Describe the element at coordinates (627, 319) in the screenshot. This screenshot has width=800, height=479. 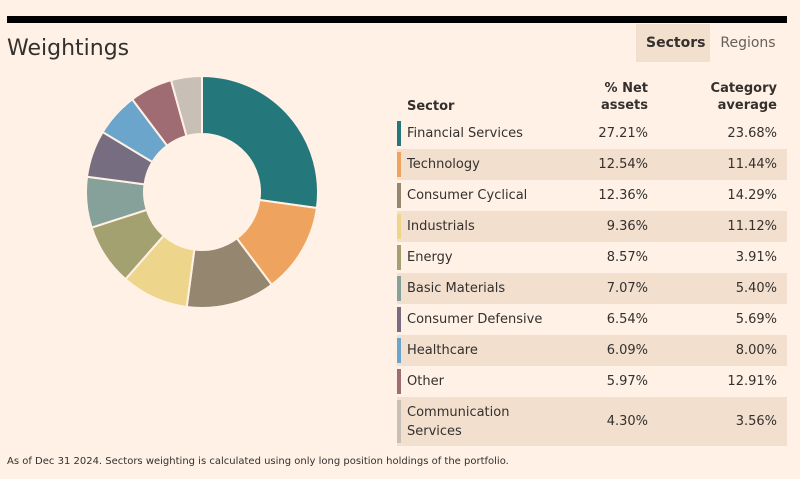
I see `net-assets-value: 6.54%` at that location.